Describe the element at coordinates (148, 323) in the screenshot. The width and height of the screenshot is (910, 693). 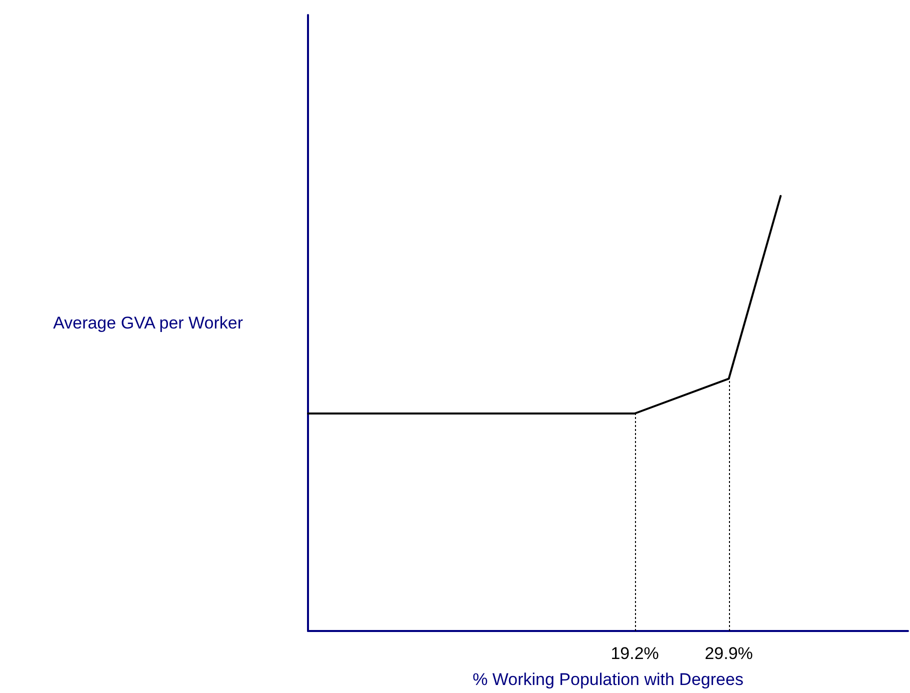
I see `y-axis-title: Average GVA per Worker` at that location.